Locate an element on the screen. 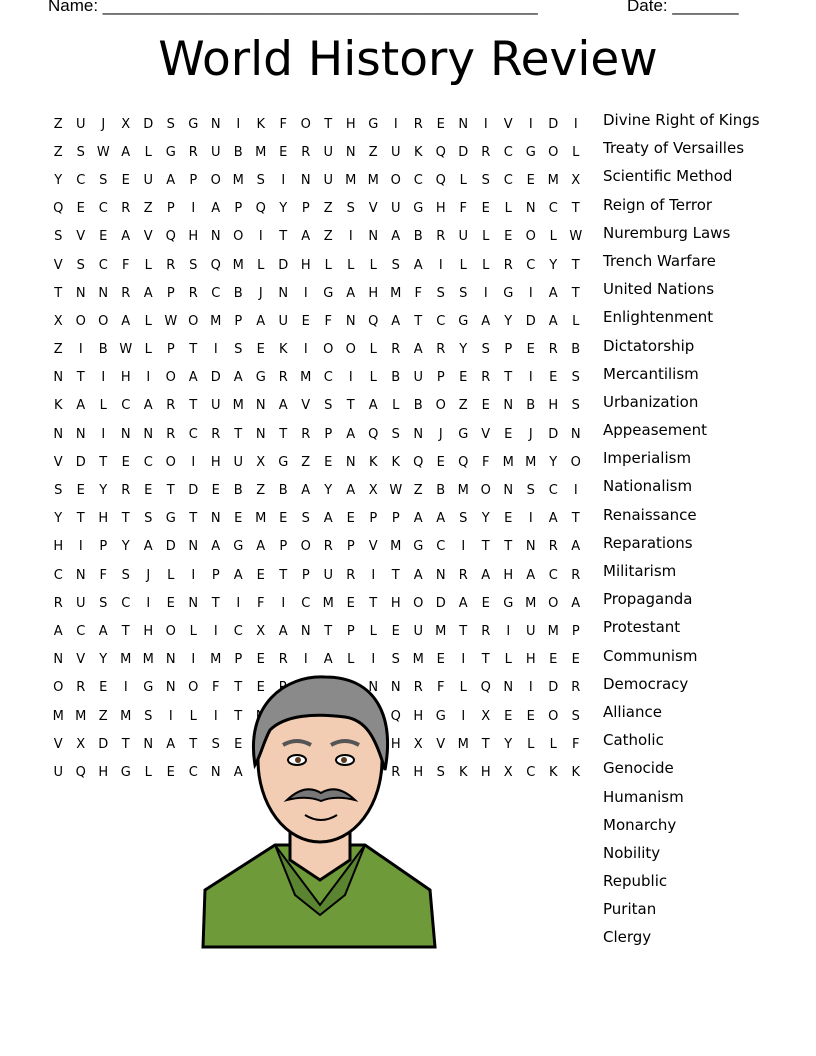 The height and width of the screenshot is (1056, 816). grid-letter: Z is located at coordinates (103, 716).